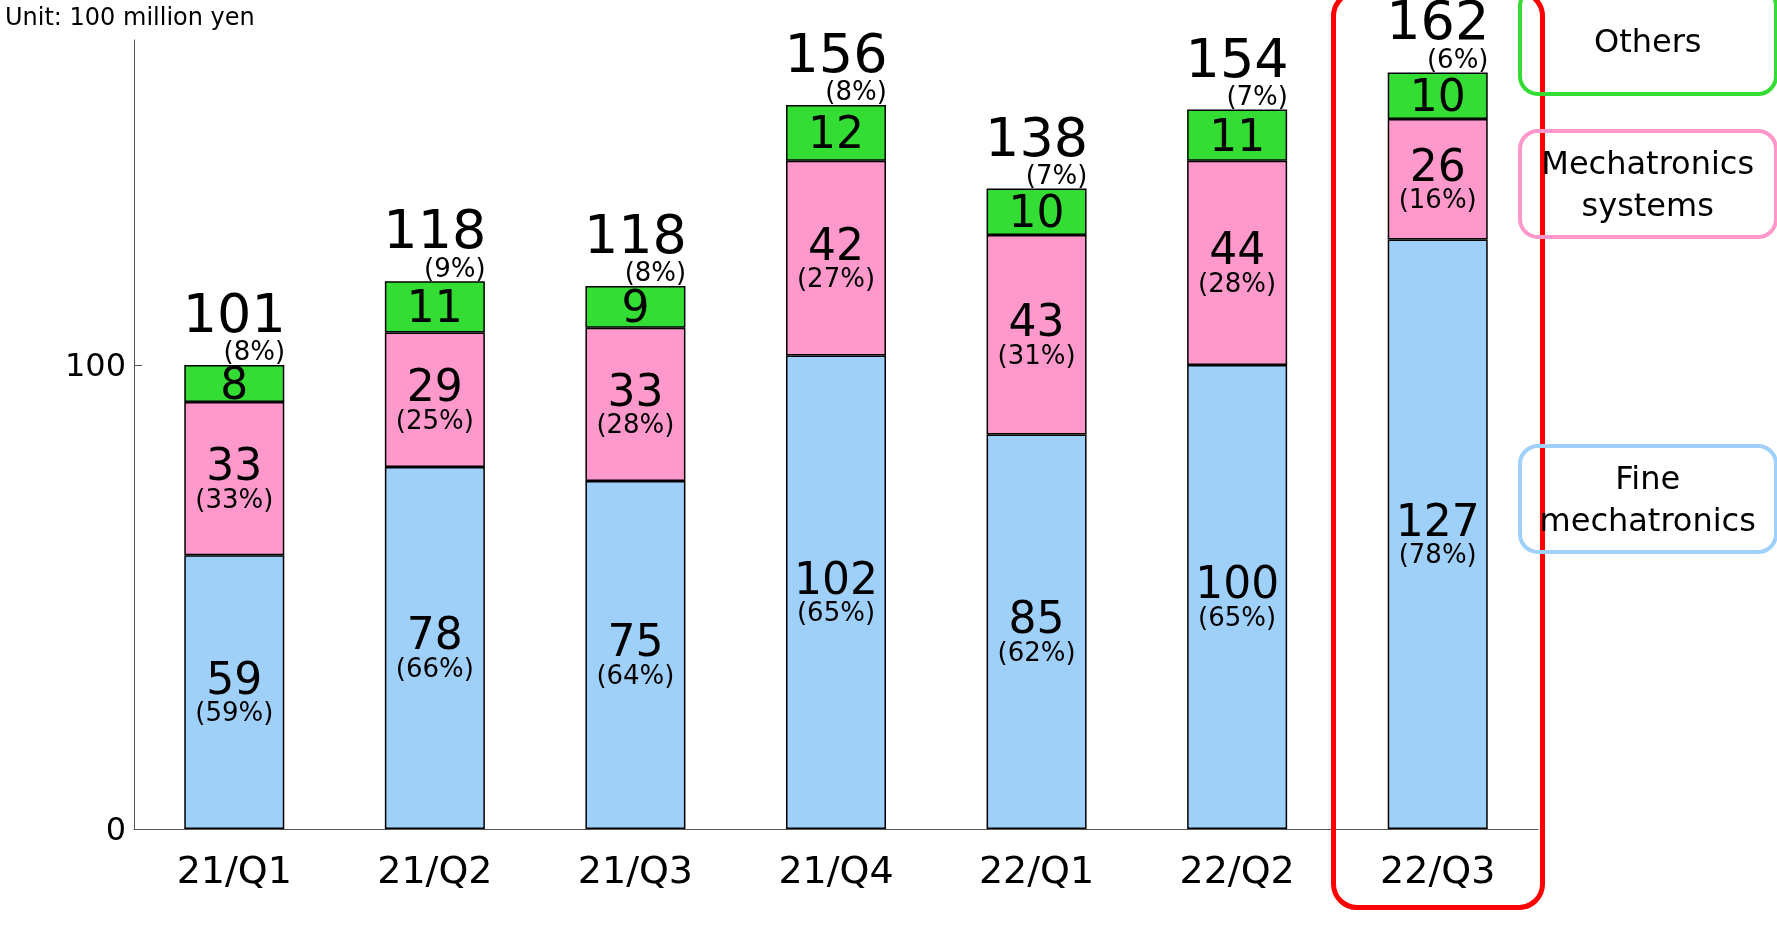  What do you see at coordinates (1237, 260) in the screenshot?
I see `data-label: 44 (28%)` at bounding box center [1237, 260].